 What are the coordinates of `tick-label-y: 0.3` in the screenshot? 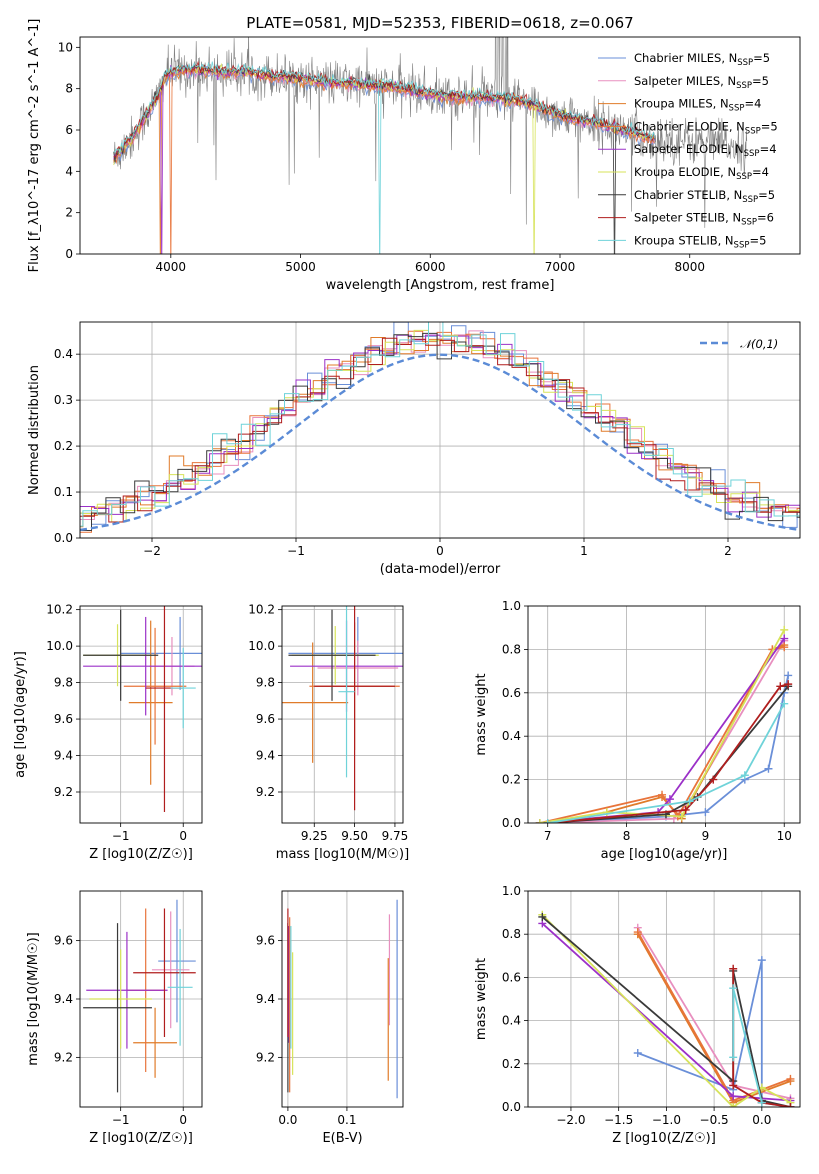 It's located at (63, 400).